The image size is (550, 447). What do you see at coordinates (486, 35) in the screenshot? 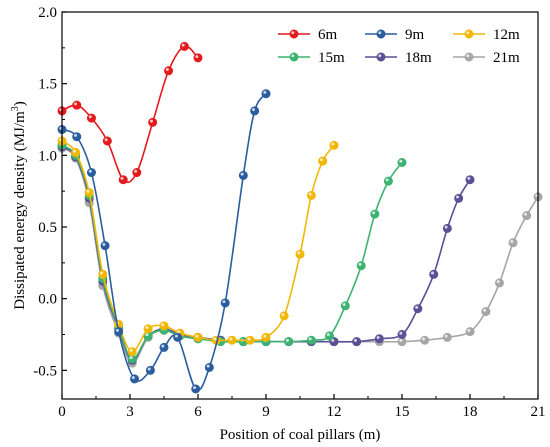
I see `legend-item-12m: 12m` at bounding box center [486, 35].